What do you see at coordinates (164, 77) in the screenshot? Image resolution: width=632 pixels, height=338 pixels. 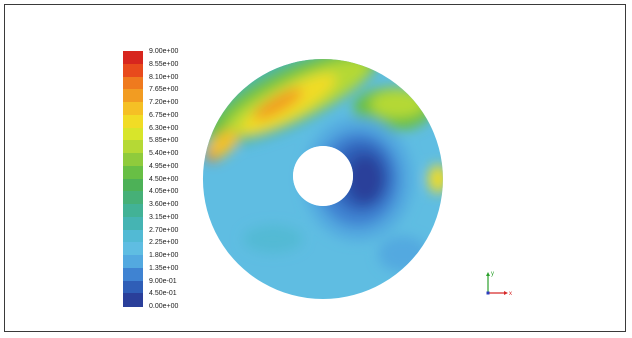 I see `colorbar-label: 8.10e+00` at bounding box center [164, 77].